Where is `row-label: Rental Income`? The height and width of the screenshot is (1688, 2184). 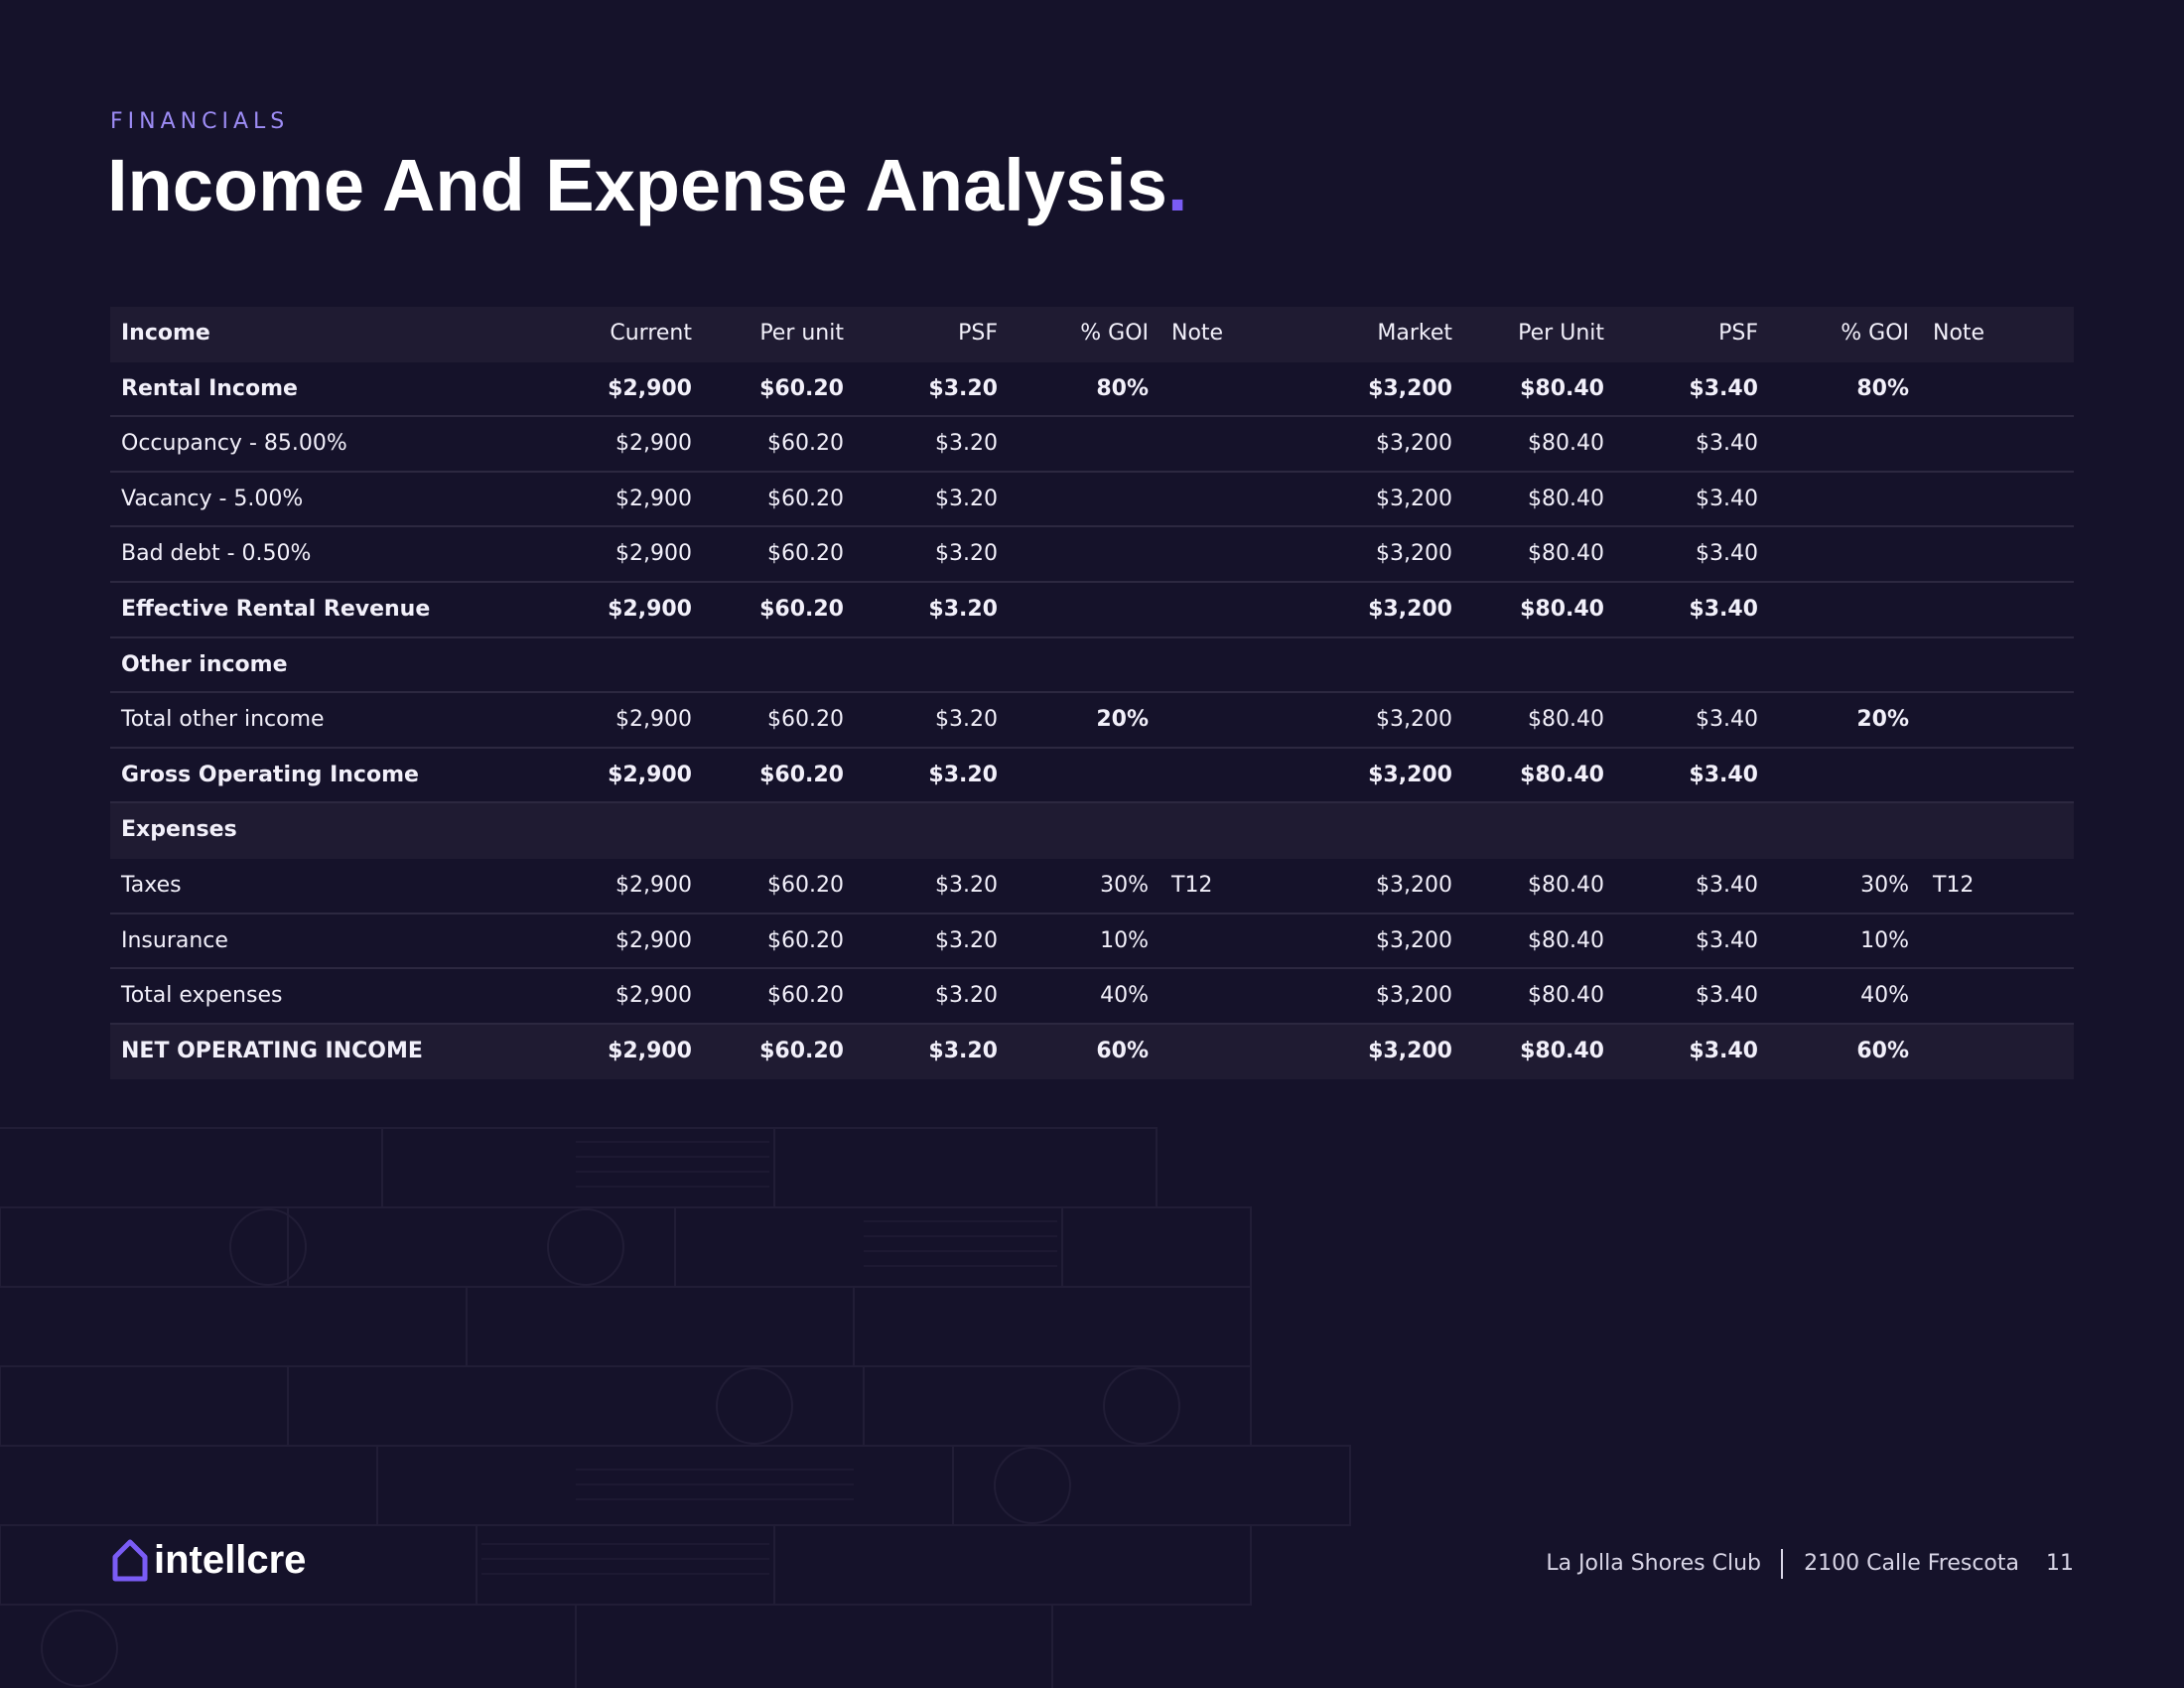 row-label: Rental Income is located at coordinates (209, 388).